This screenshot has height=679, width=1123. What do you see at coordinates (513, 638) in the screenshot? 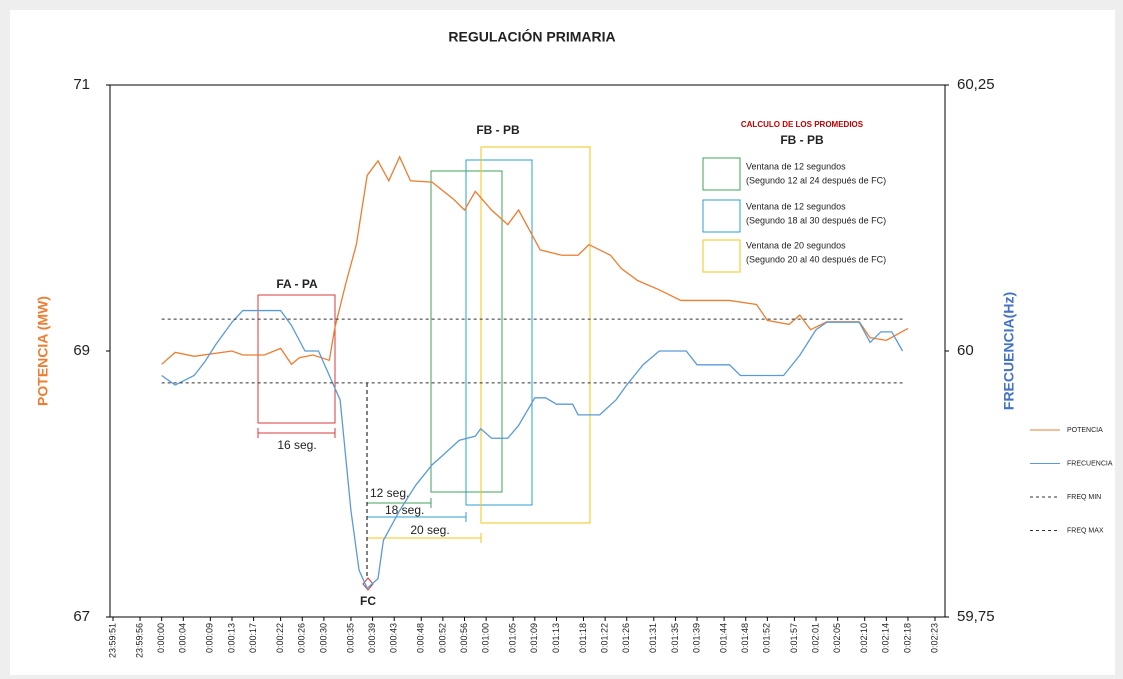
I see `x-tick-label: 0:01:05` at bounding box center [513, 638].